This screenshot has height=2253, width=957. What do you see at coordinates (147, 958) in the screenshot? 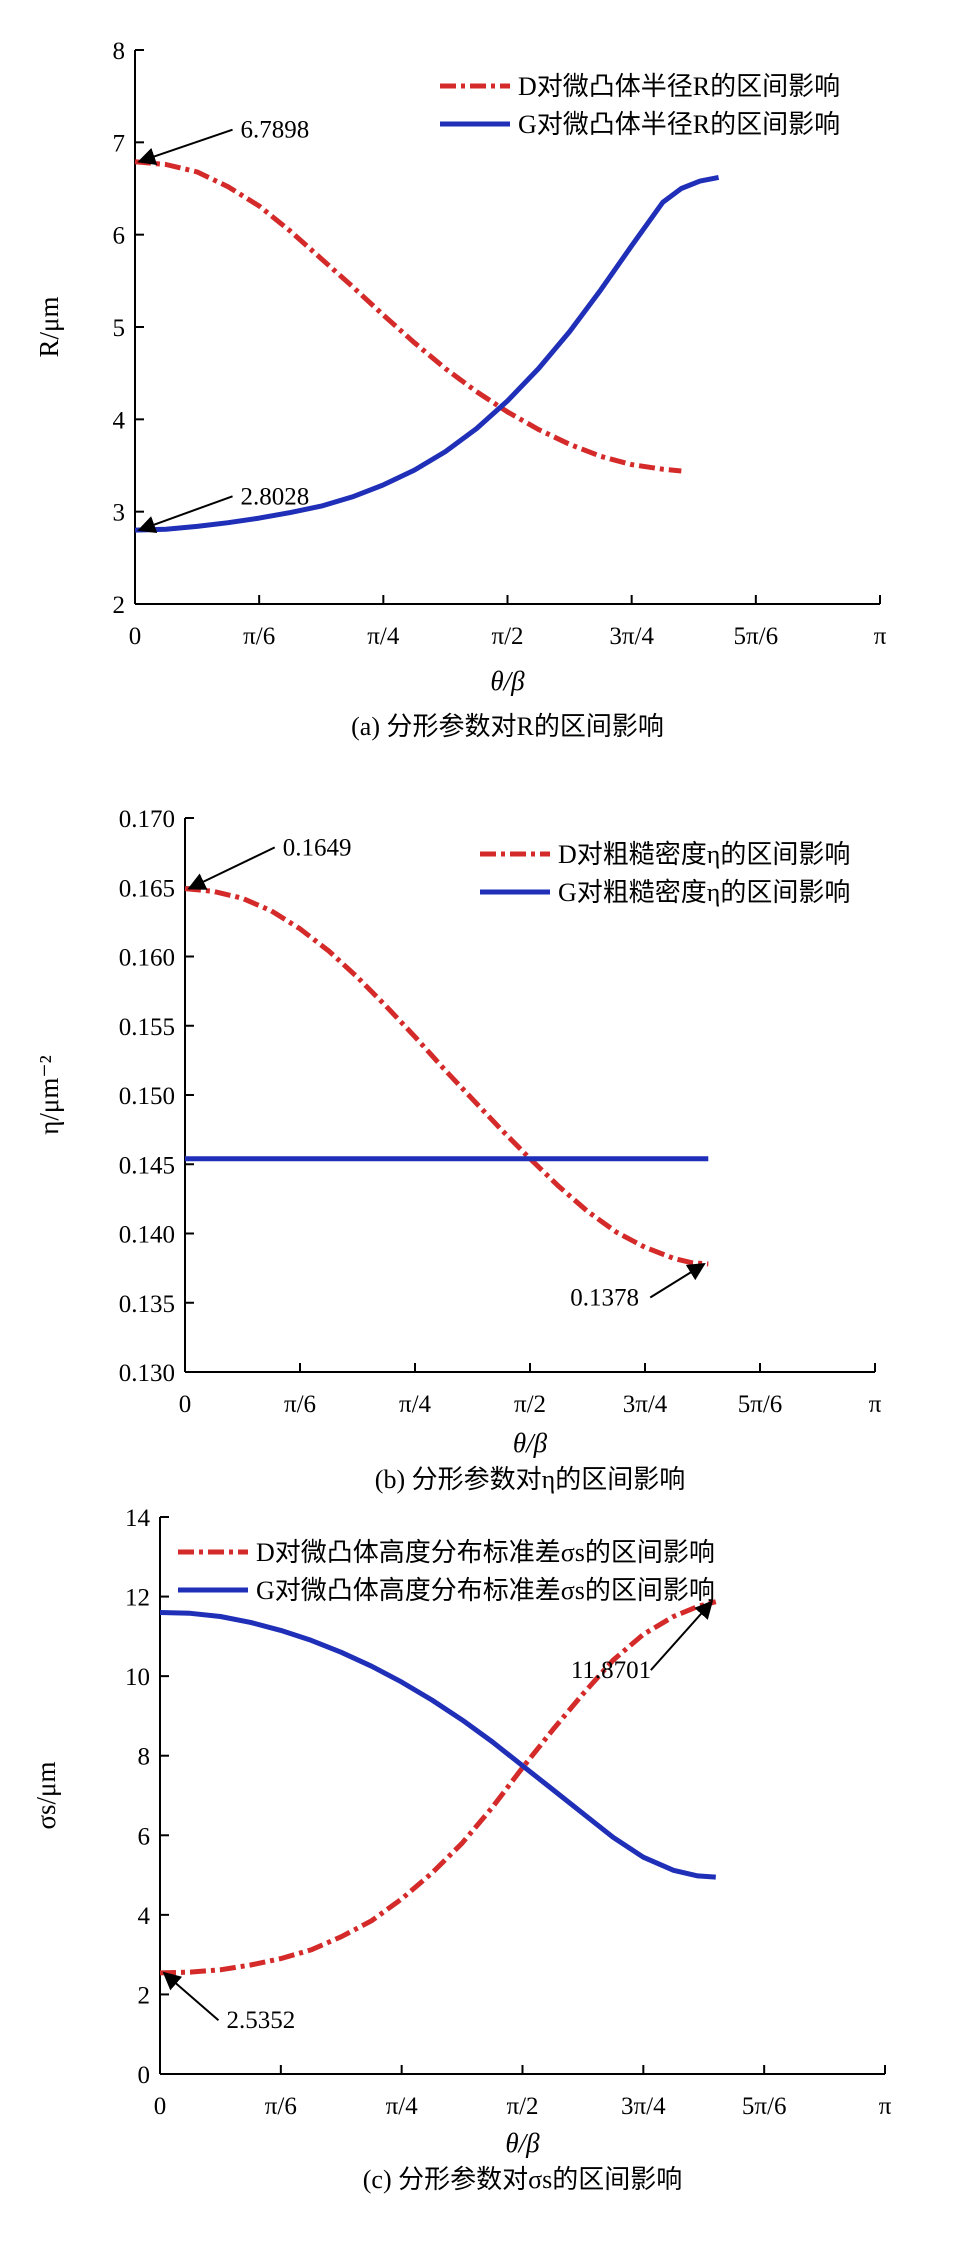
I see `y-tick-label: 0.160` at bounding box center [147, 958].